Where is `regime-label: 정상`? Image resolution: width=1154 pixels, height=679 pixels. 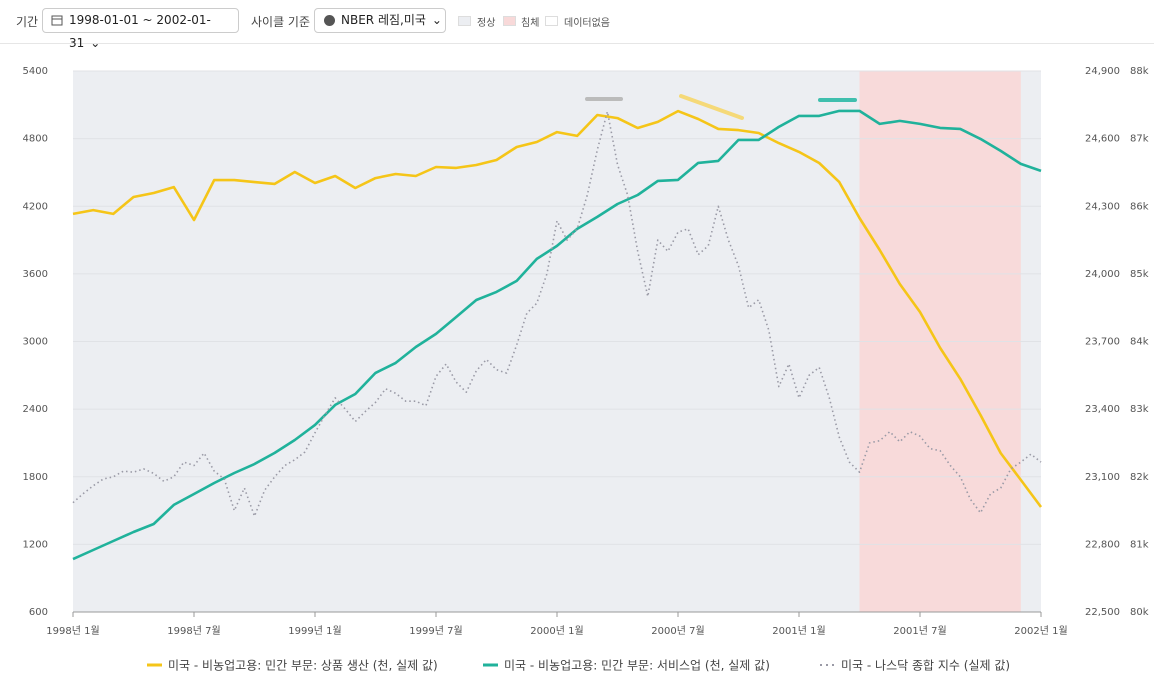 regime-label: 정상 is located at coordinates (486, 23).